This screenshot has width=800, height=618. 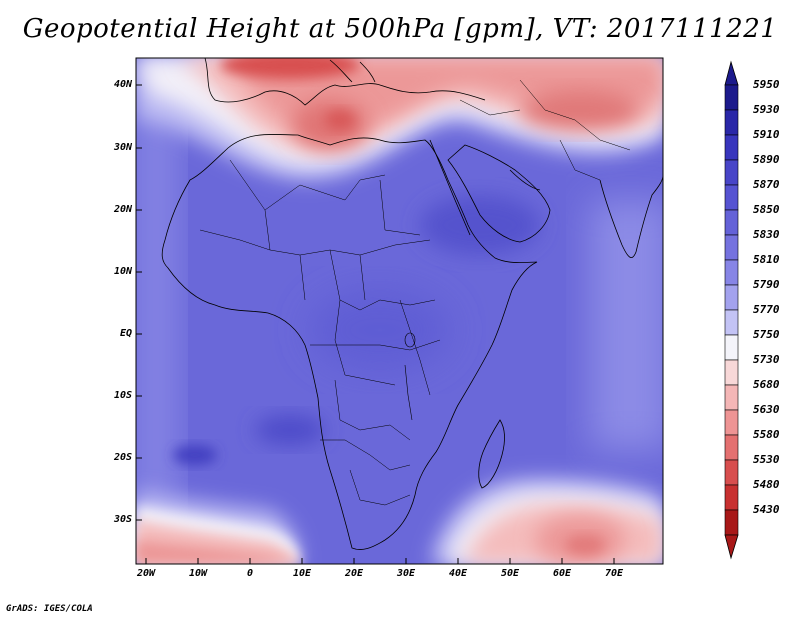 I want to click on colorbar-label: 5830, so click(x=766, y=234).